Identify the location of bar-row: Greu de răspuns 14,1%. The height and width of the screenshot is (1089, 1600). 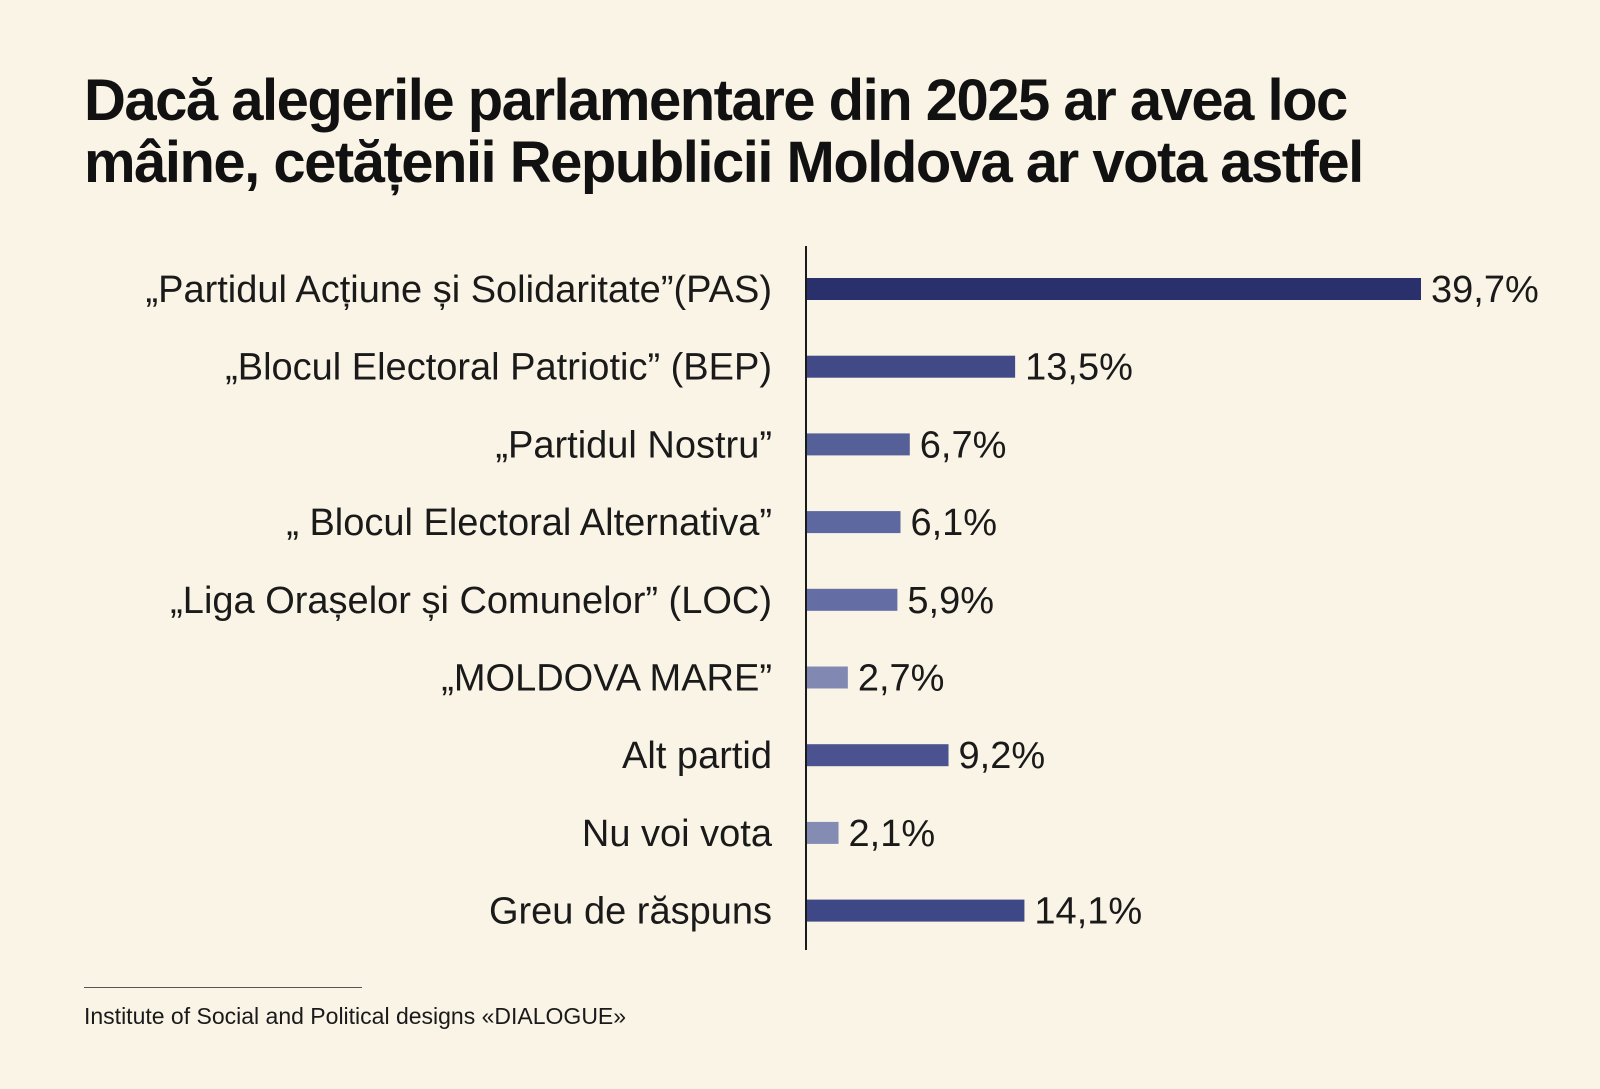
(815, 912).